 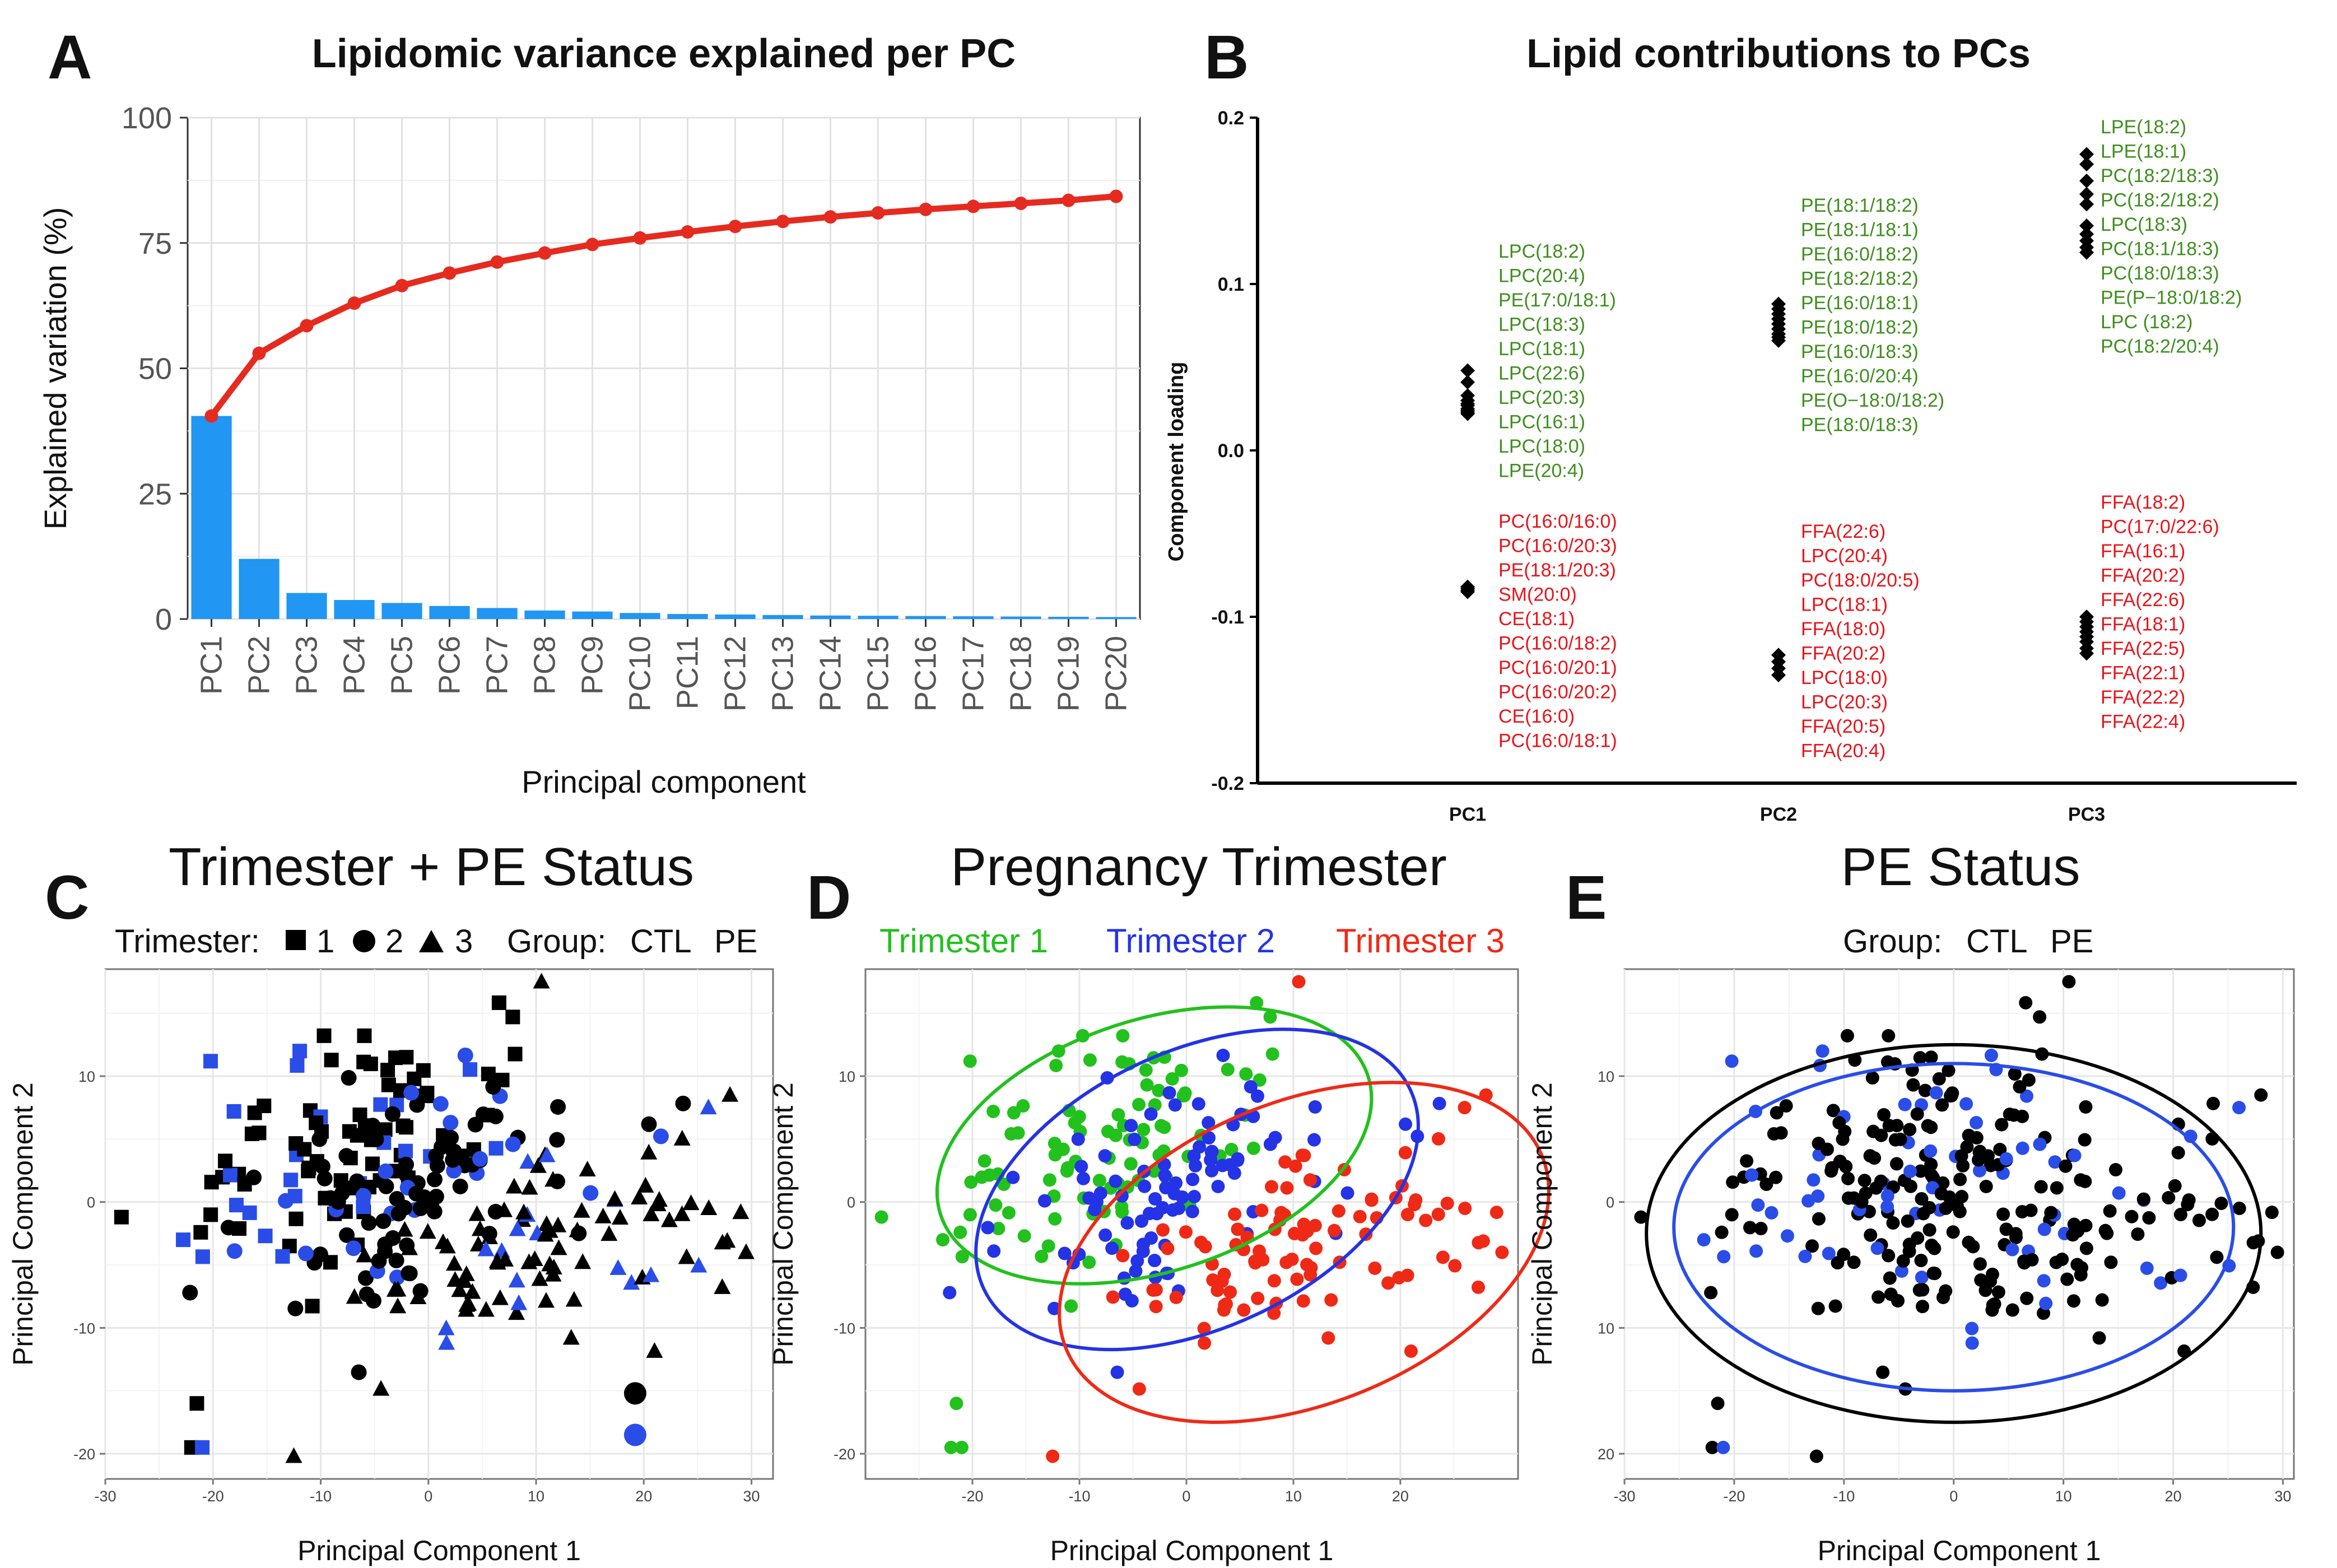 What do you see at coordinates (1199, 867) in the screenshot?
I see `chart-title: Pregnancy Trimester` at bounding box center [1199, 867].